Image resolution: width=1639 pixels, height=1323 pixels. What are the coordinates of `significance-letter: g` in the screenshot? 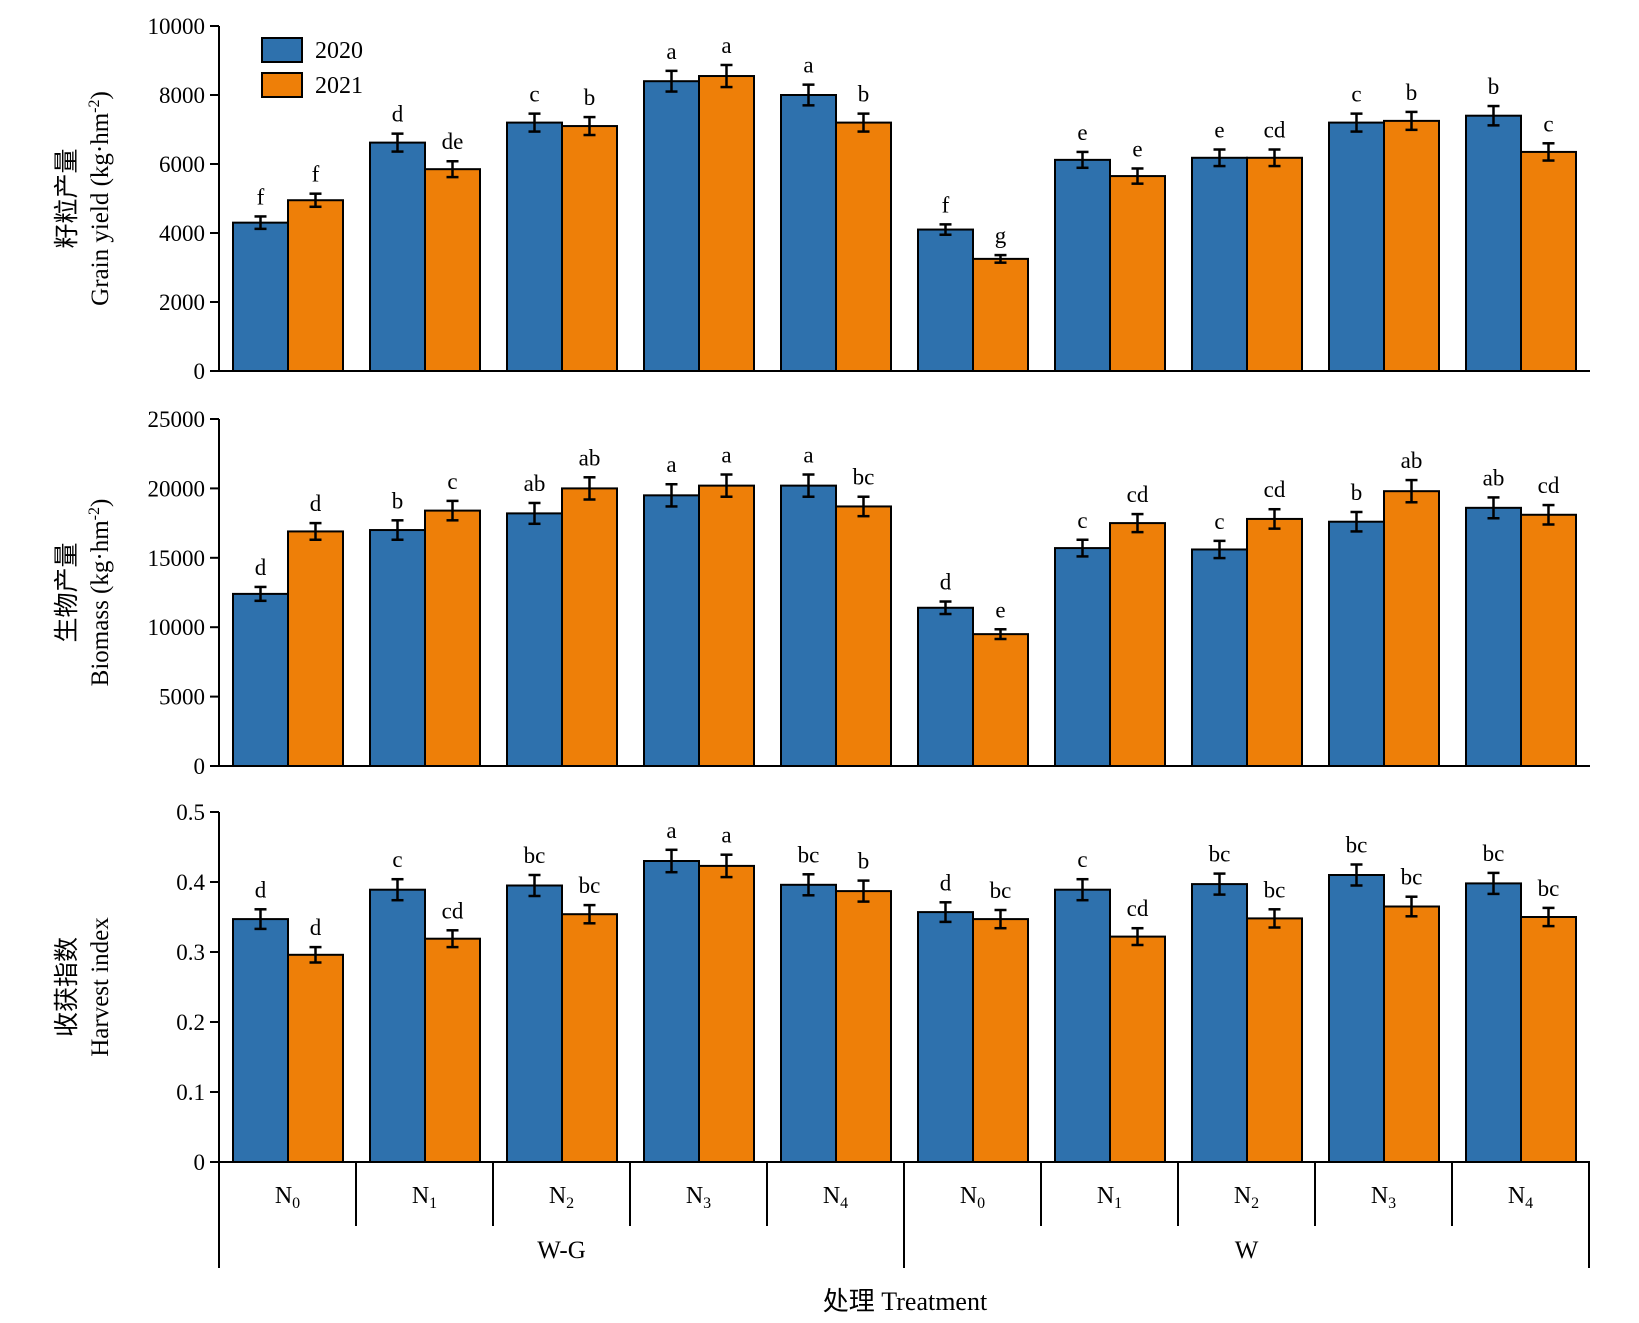 It's located at (1001, 235).